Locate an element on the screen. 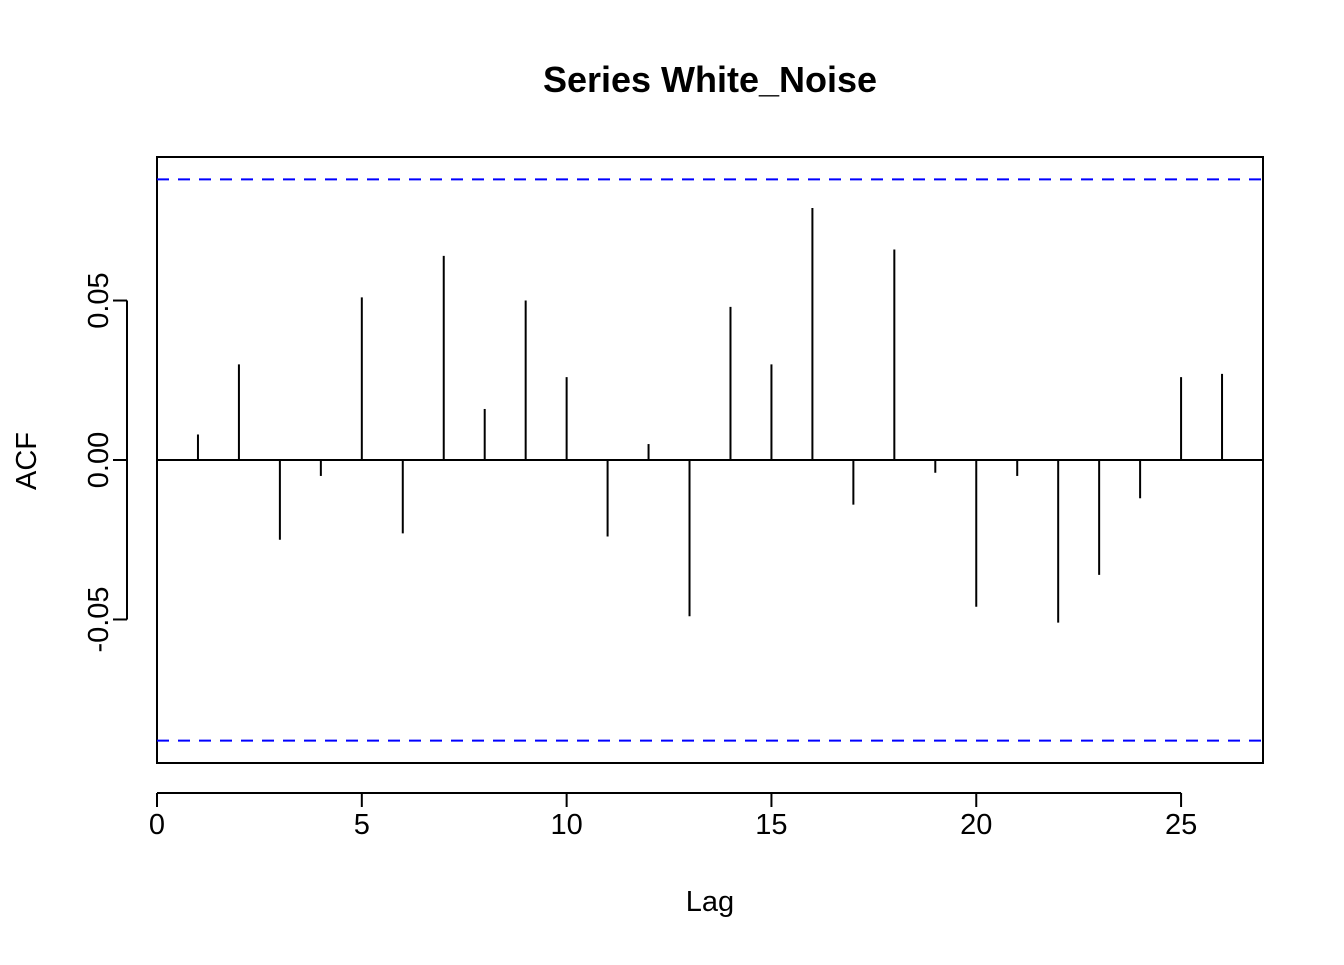 The height and width of the screenshot is (965, 1344). y-axis-label: ACF is located at coordinates (27, 461).